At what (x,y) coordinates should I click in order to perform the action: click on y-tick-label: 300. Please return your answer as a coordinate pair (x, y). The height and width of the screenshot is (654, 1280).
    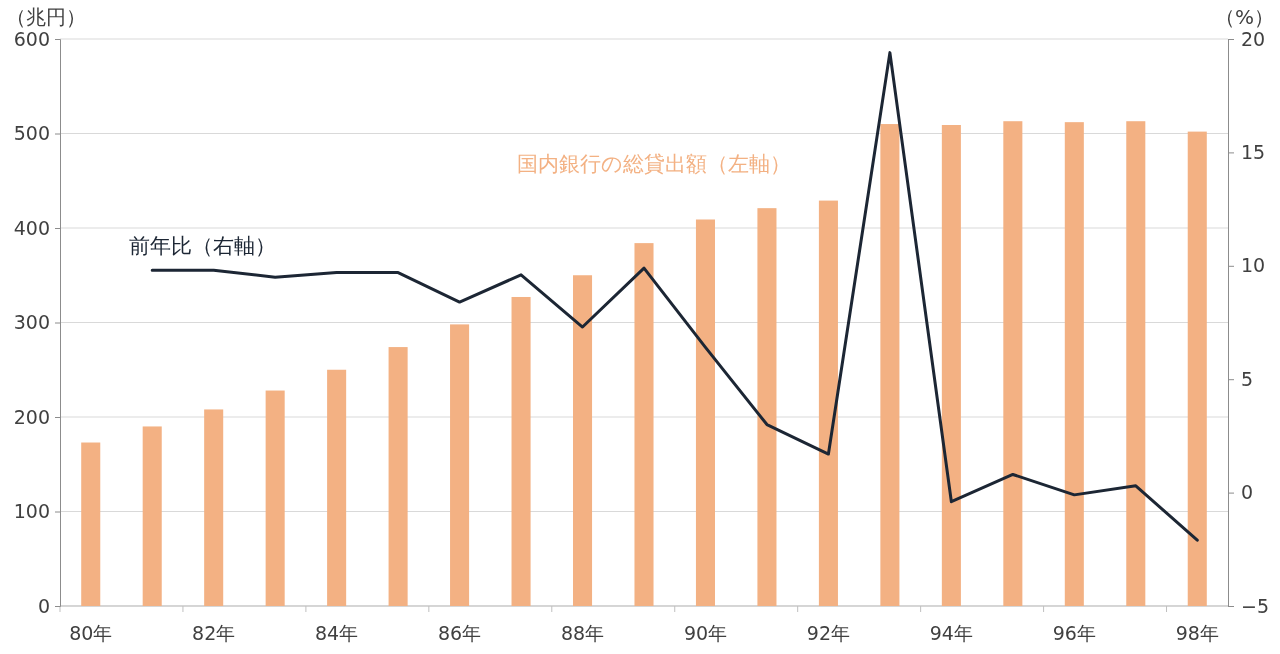
    Looking at the image, I should click on (31, 322).